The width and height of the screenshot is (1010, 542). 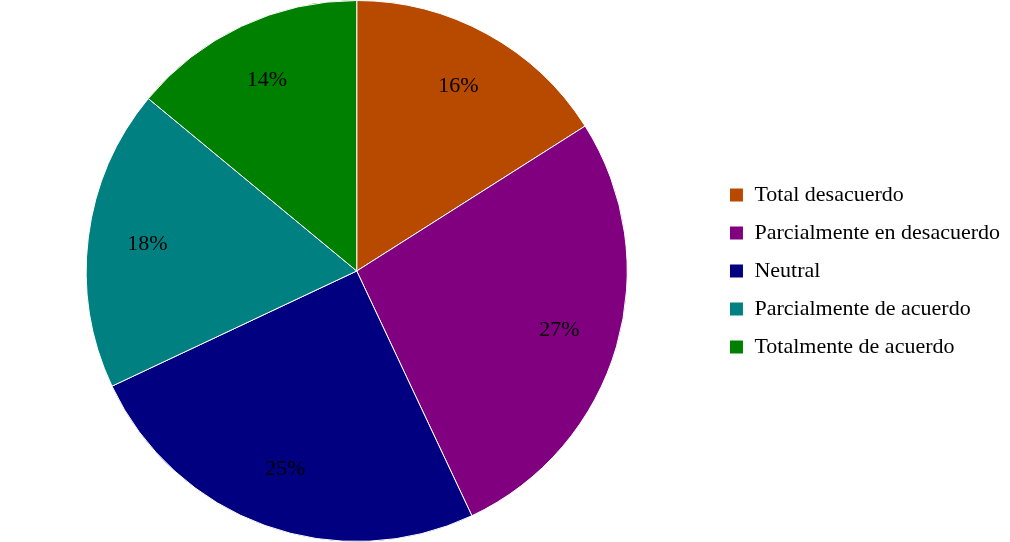 I want to click on legend-label: Totalmente de acuerdo, so click(x=854, y=345).